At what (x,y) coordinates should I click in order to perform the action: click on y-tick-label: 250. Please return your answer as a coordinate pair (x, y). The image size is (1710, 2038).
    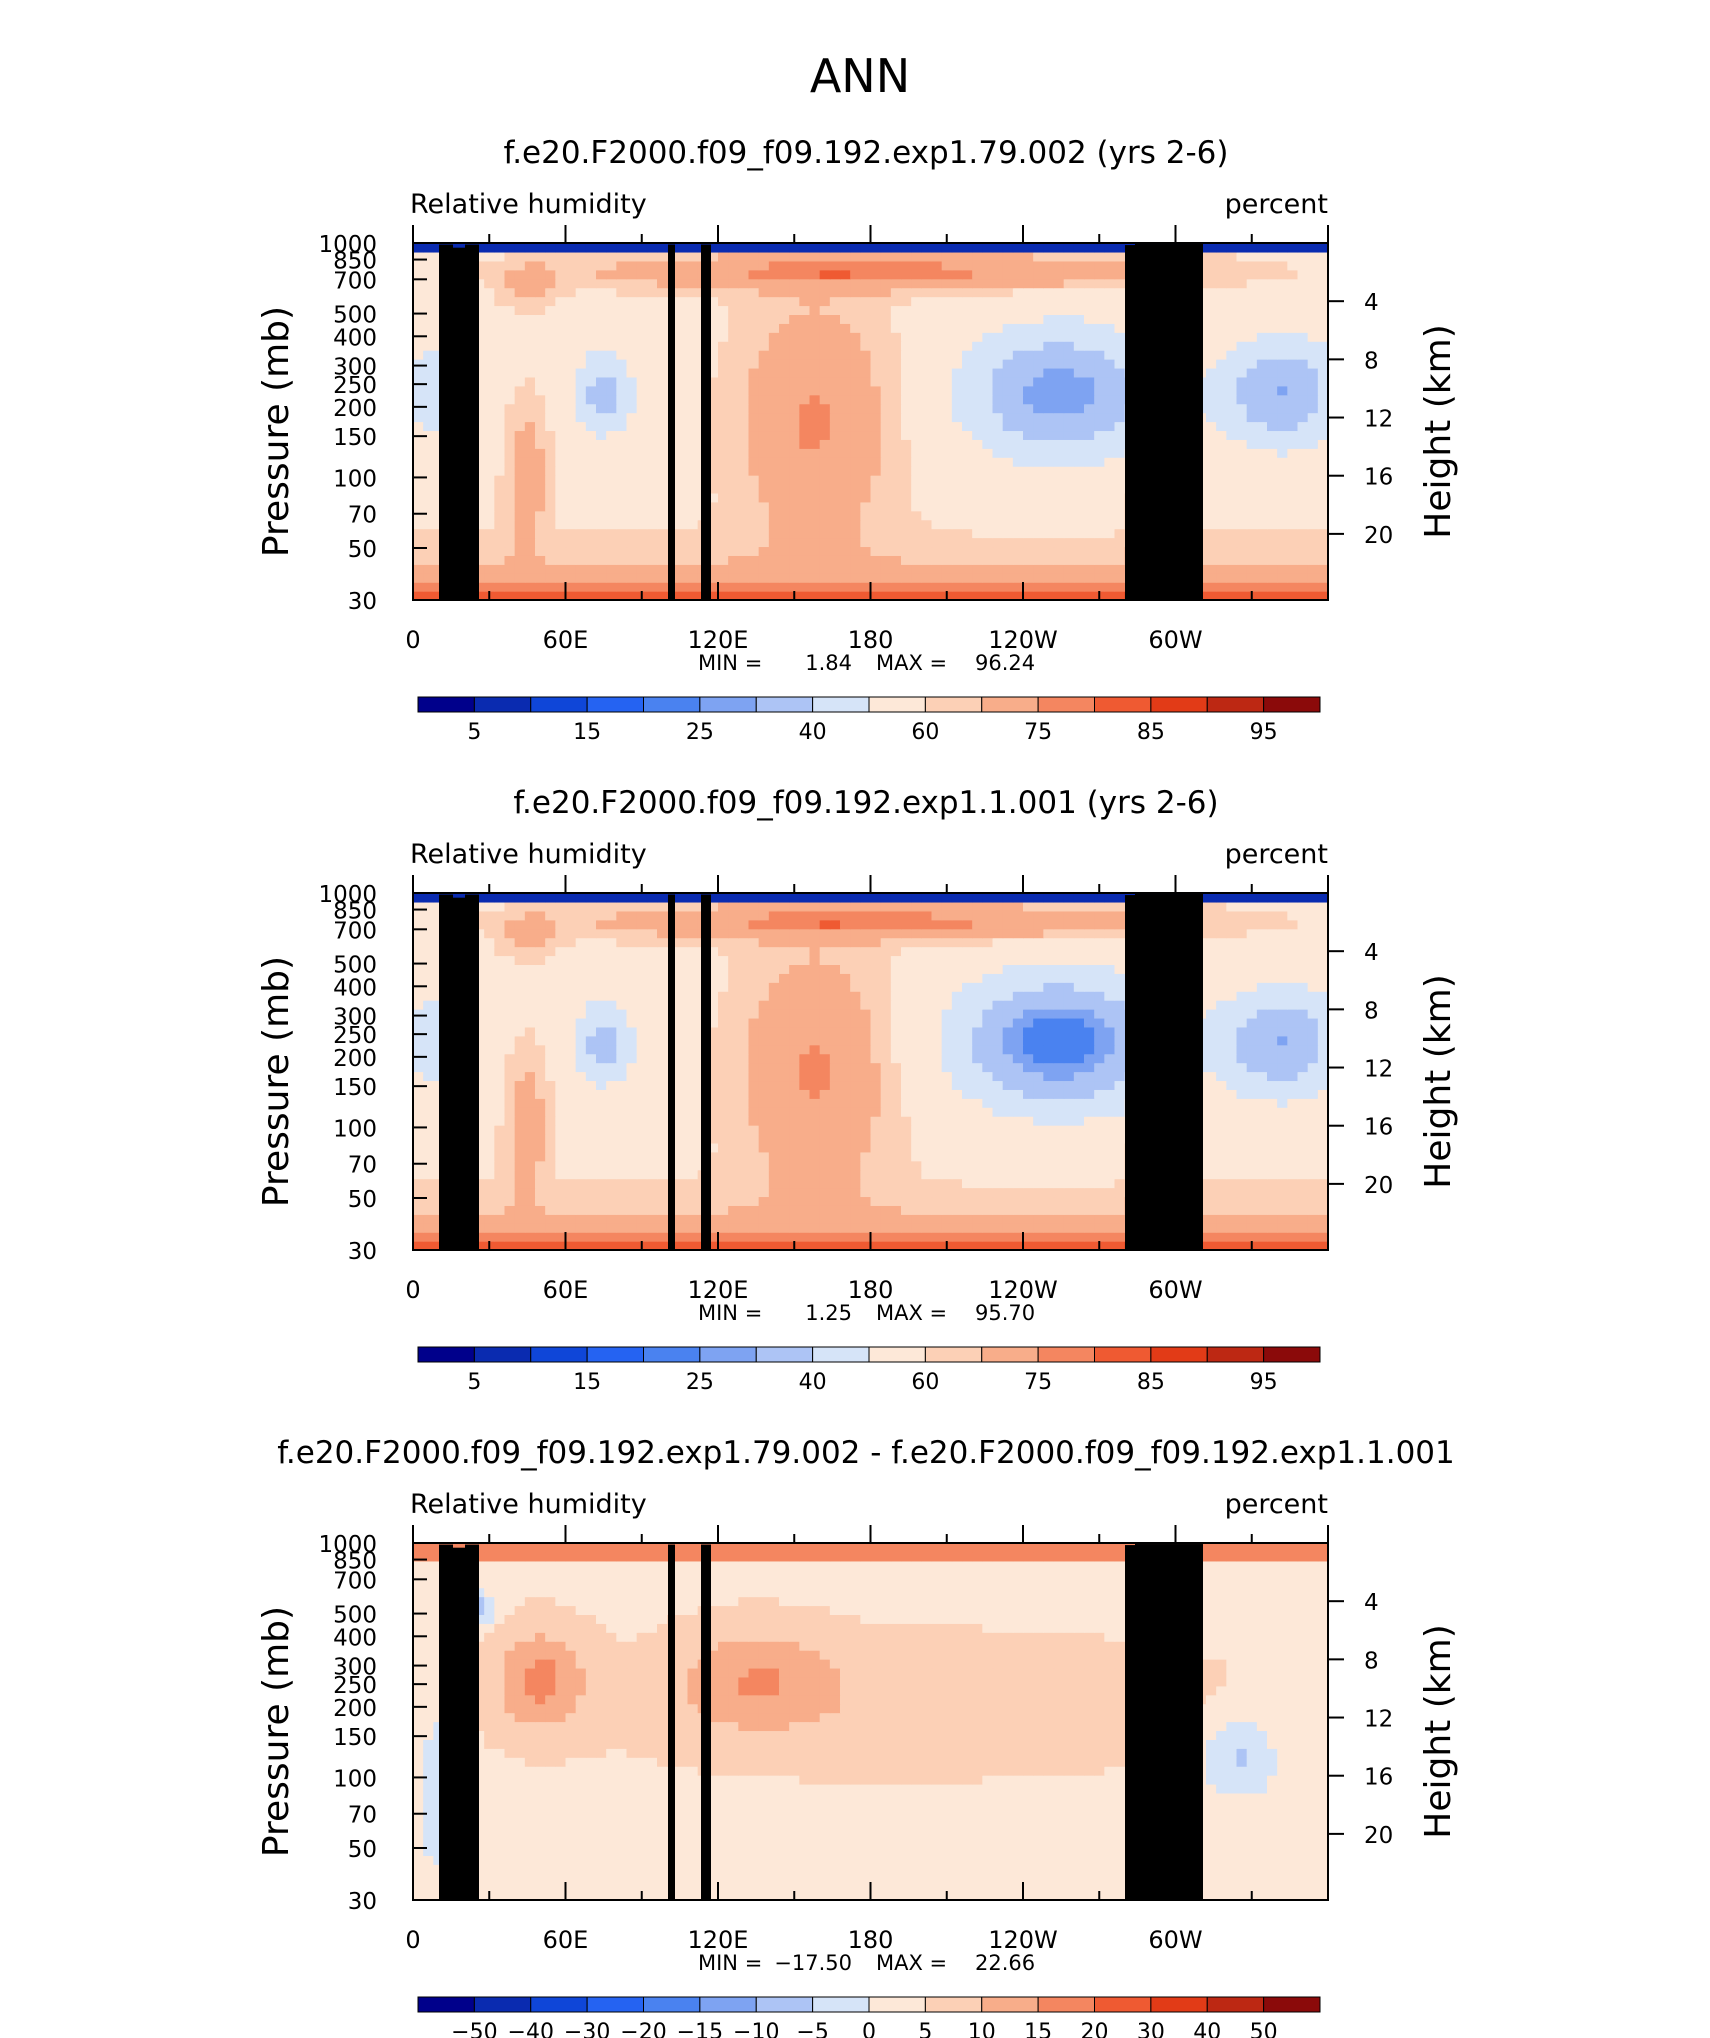
    Looking at the image, I should click on (355, 386).